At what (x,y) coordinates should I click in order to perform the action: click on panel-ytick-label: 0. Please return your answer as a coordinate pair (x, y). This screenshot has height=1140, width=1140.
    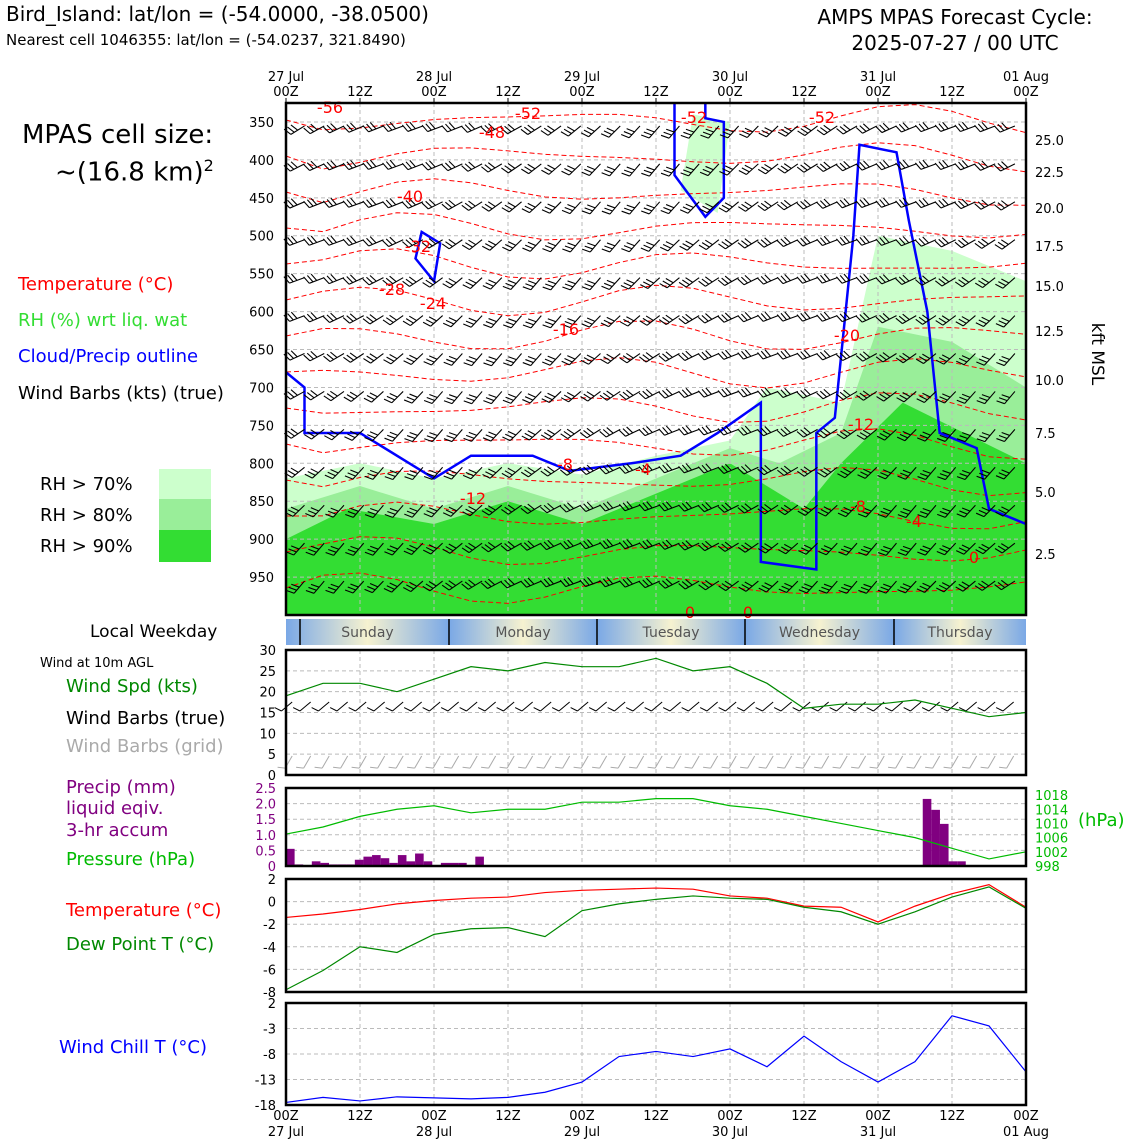
    Looking at the image, I should click on (272, 776).